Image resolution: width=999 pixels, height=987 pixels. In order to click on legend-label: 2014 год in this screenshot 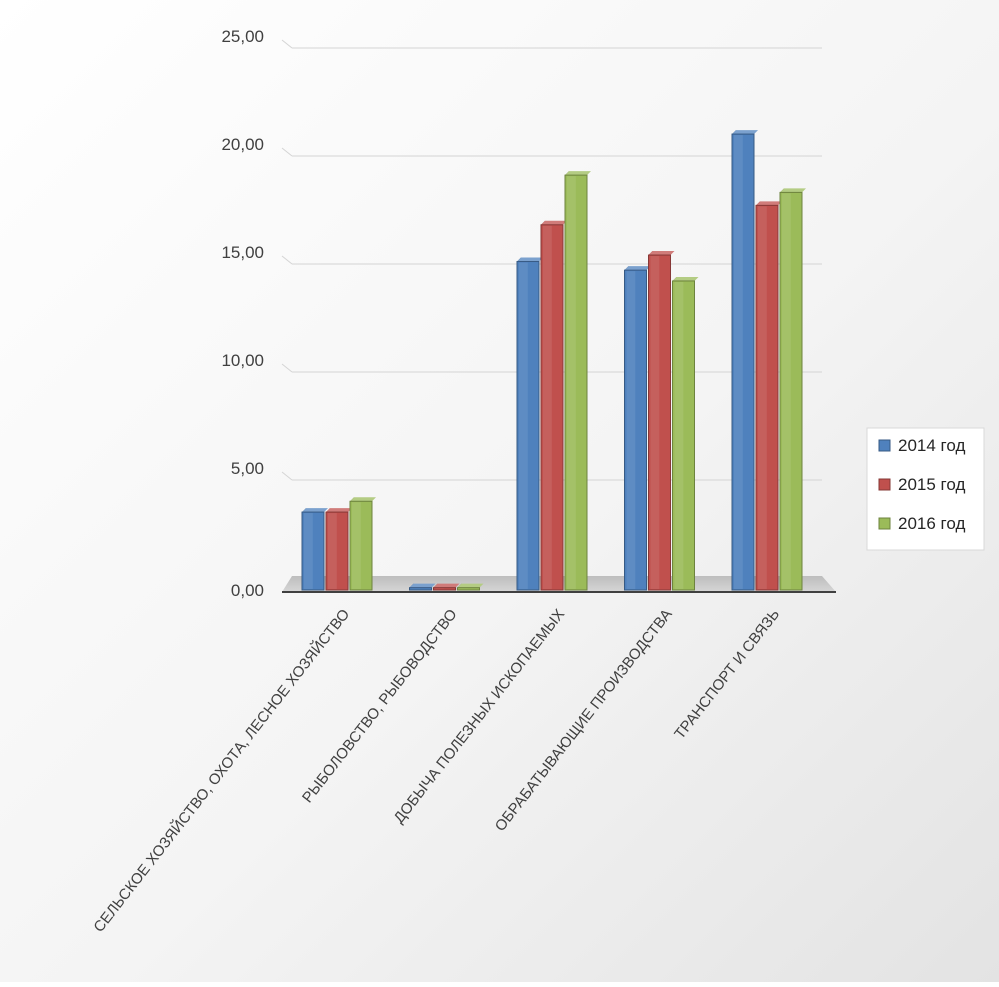, I will do `click(931, 445)`.